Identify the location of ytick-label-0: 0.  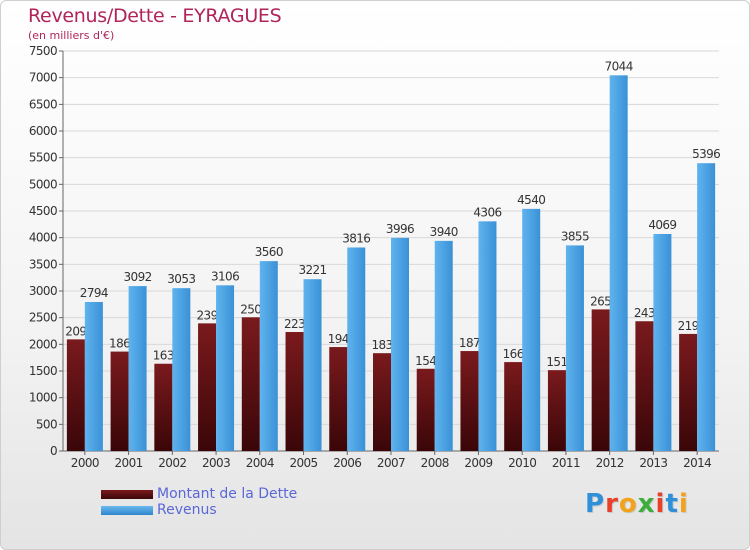
(53, 451).